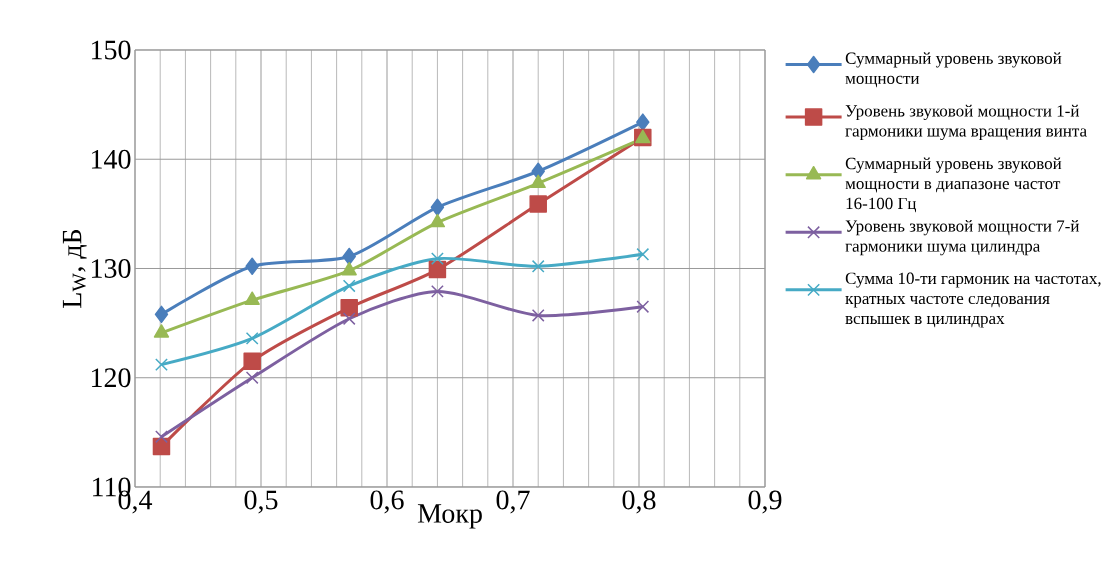  Describe the element at coordinates (111, 378) in the screenshot. I see `y-tick-label: 120` at that location.